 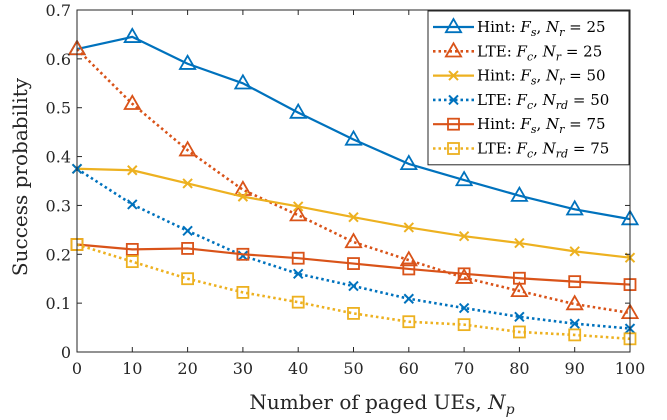 What do you see at coordinates (58, 10) in the screenshot?
I see `y-tick-label: 0.7` at bounding box center [58, 10].